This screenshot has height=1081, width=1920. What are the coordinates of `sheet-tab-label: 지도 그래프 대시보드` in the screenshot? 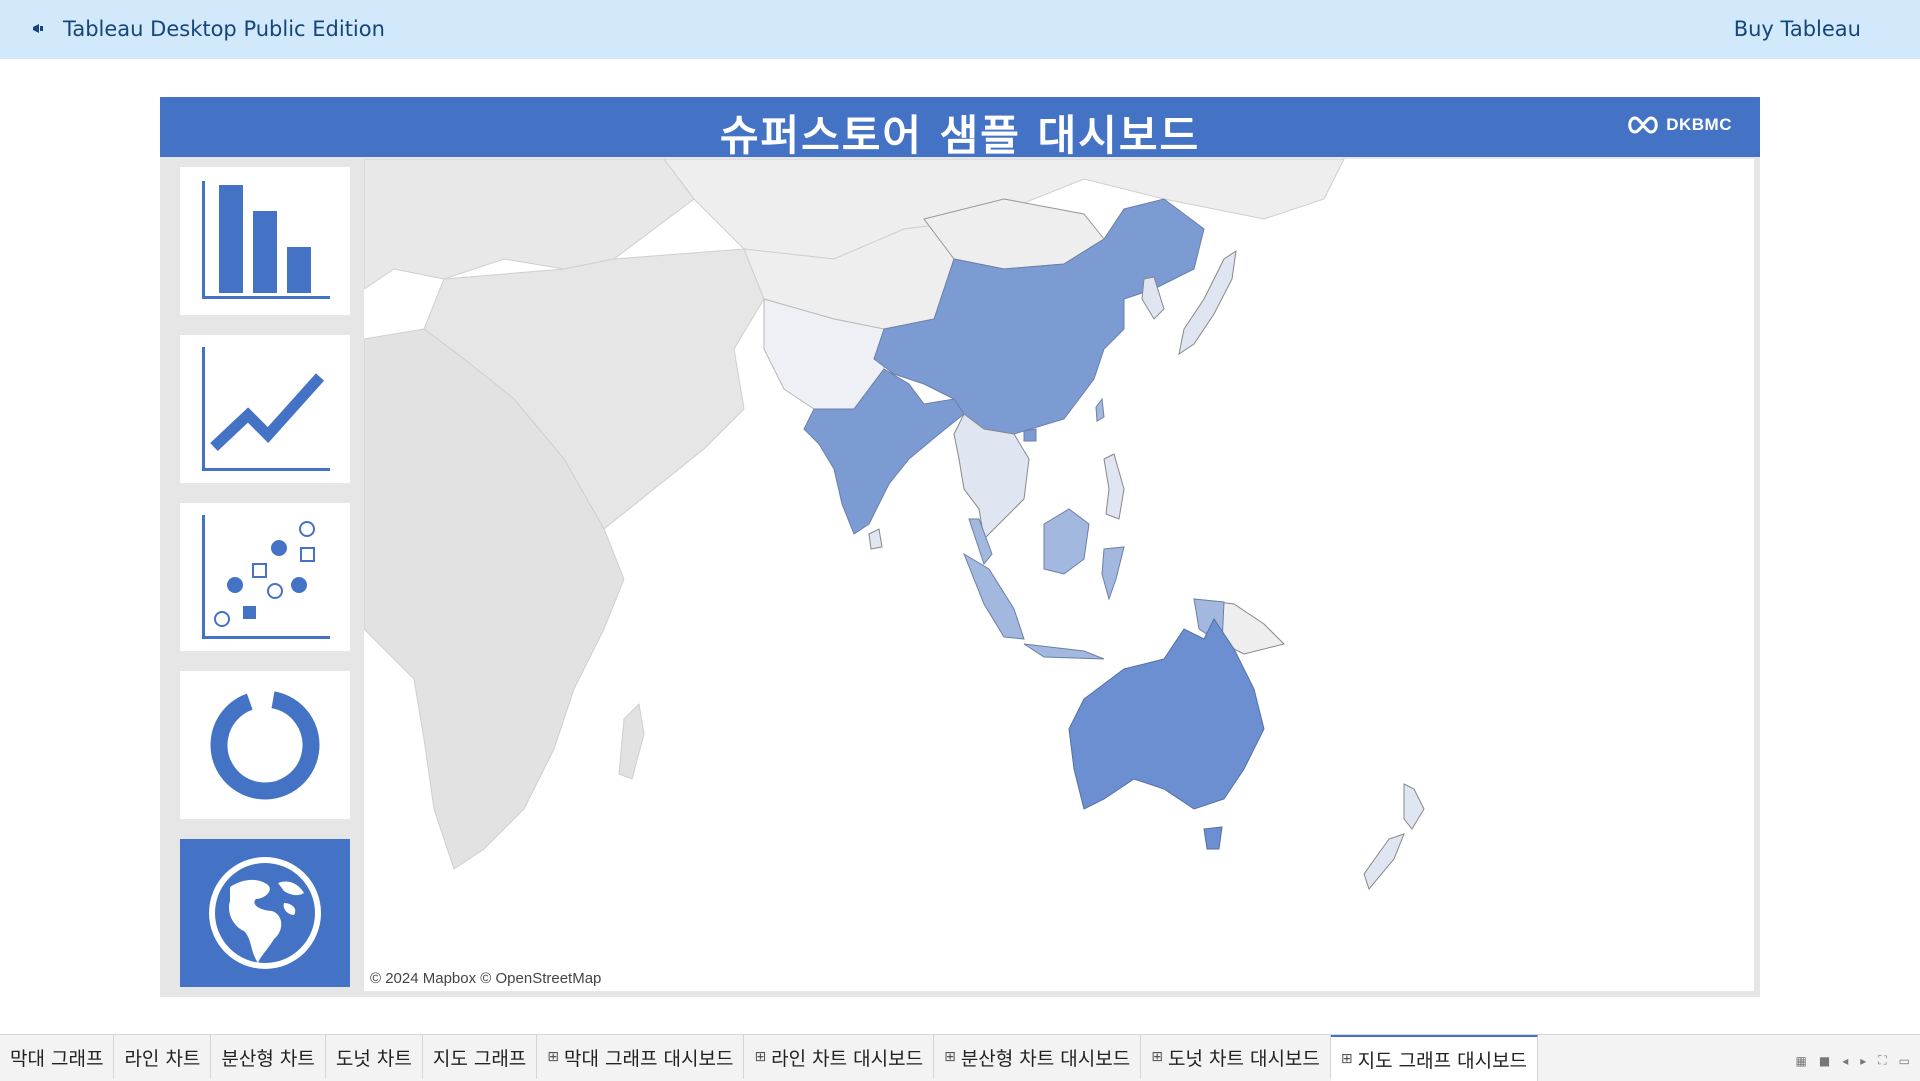 It's located at (1442, 1060).